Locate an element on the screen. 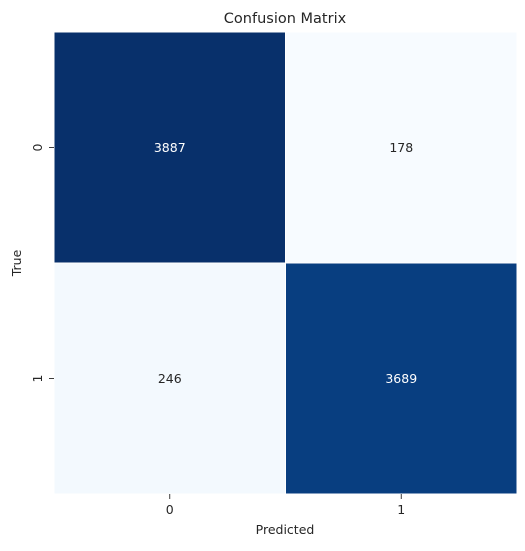  chart-title: Confusion Matrix is located at coordinates (285, 19).